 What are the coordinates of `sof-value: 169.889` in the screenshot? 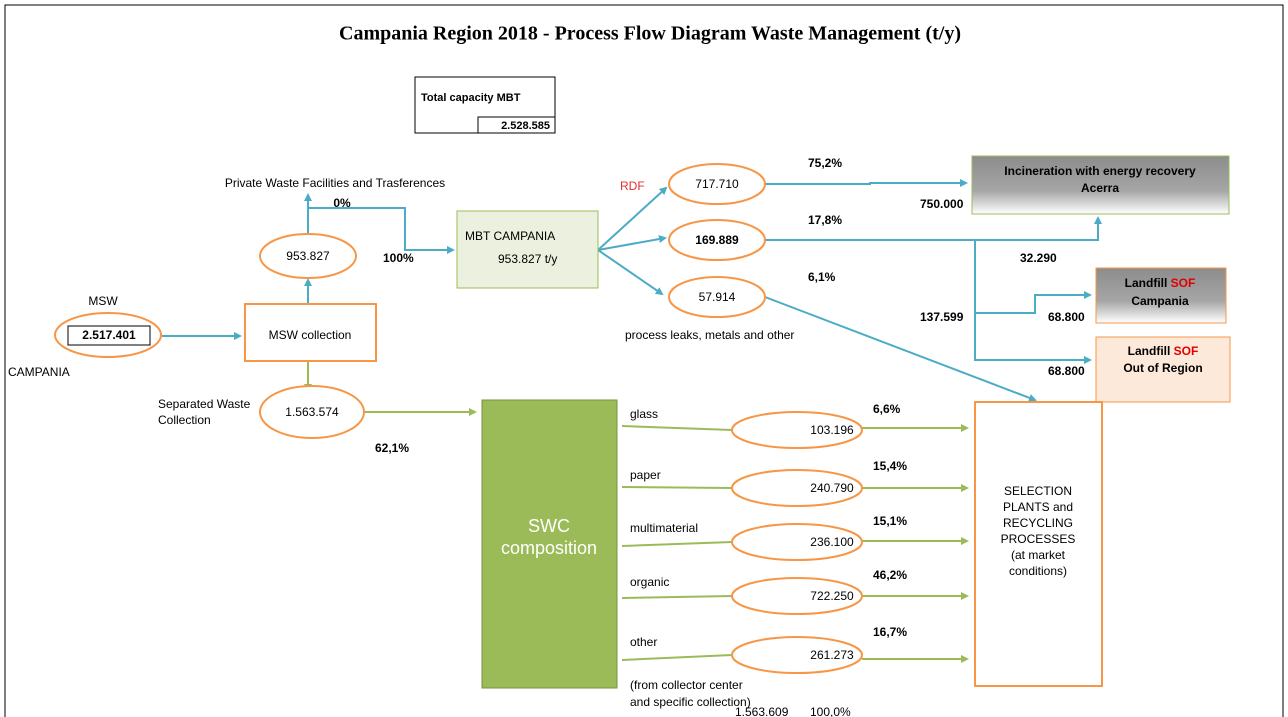 It's located at (717, 240).